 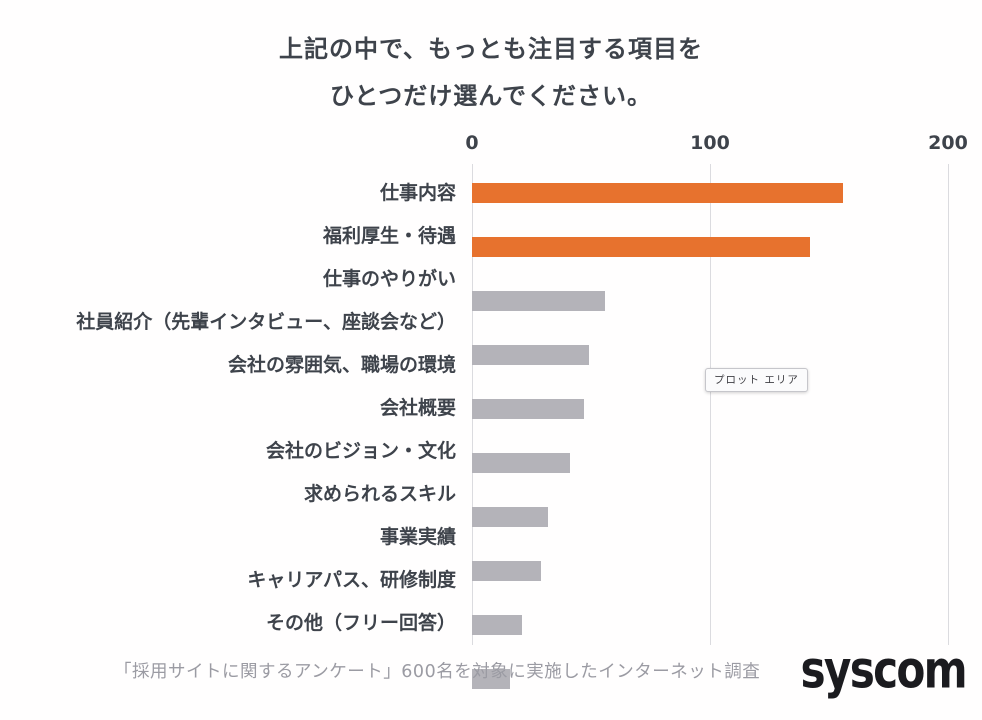 I want to click on chart-title-line-1: 上記の中で、もっとも注目する項目を, so click(x=491, y=49).